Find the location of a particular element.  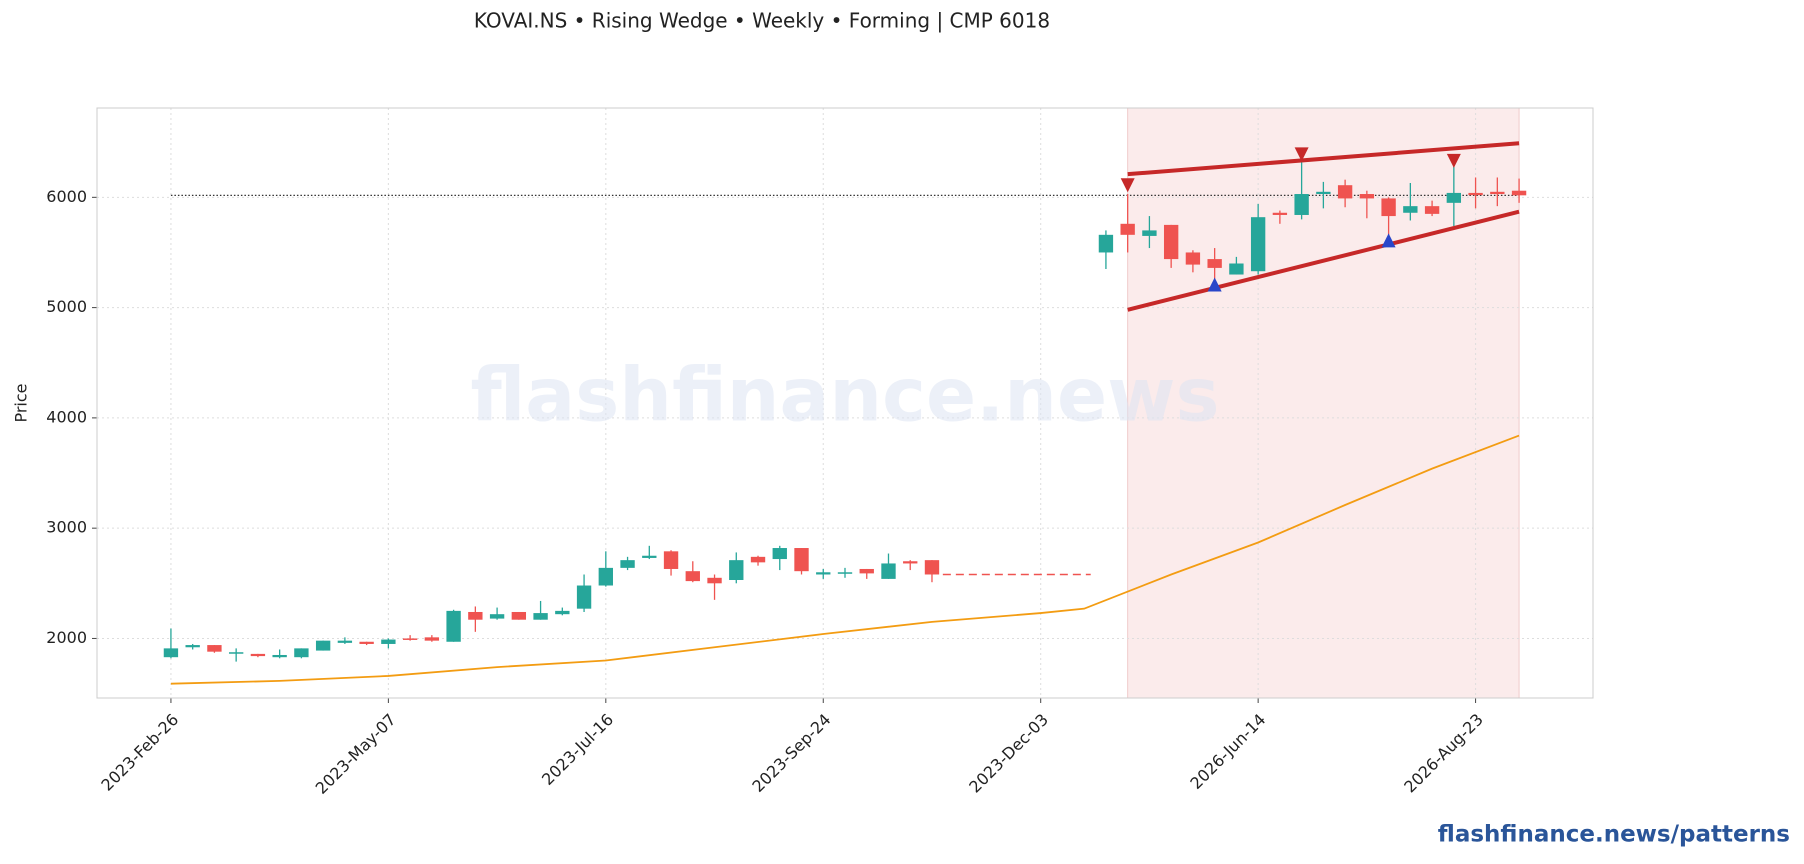

x-tick-label: 2026-Aug-23 is located at coordinates (1443, 753).